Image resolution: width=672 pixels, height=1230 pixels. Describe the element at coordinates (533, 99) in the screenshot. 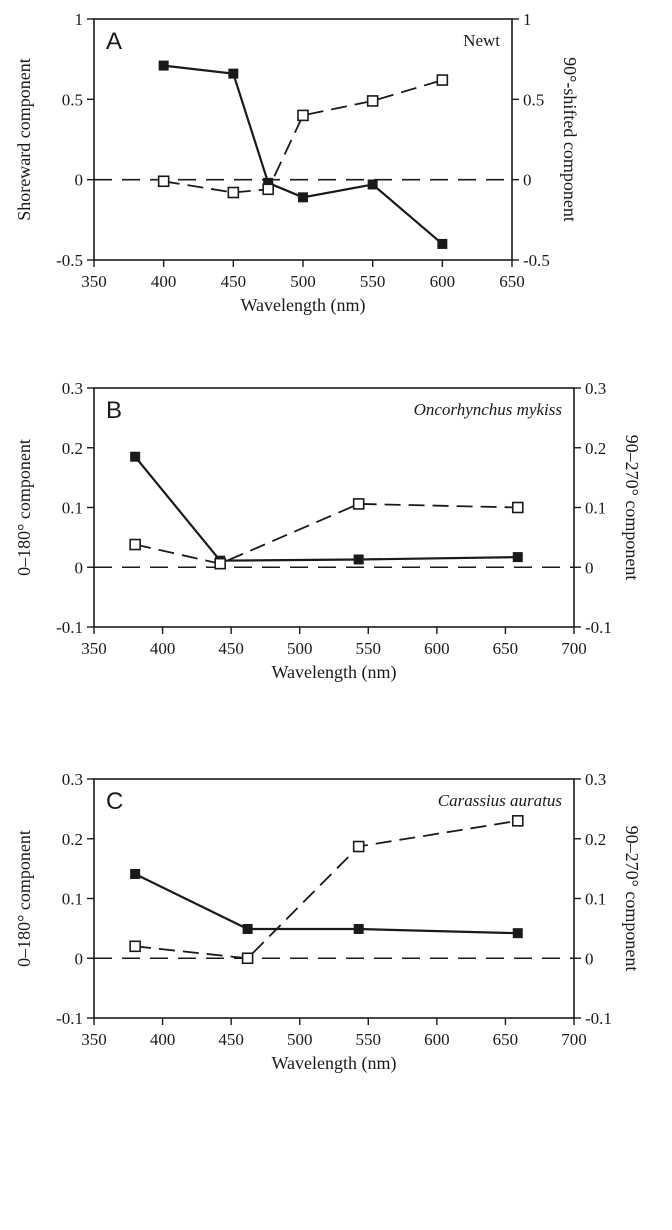

I see `y2-tick-label: 0.5` at that location.